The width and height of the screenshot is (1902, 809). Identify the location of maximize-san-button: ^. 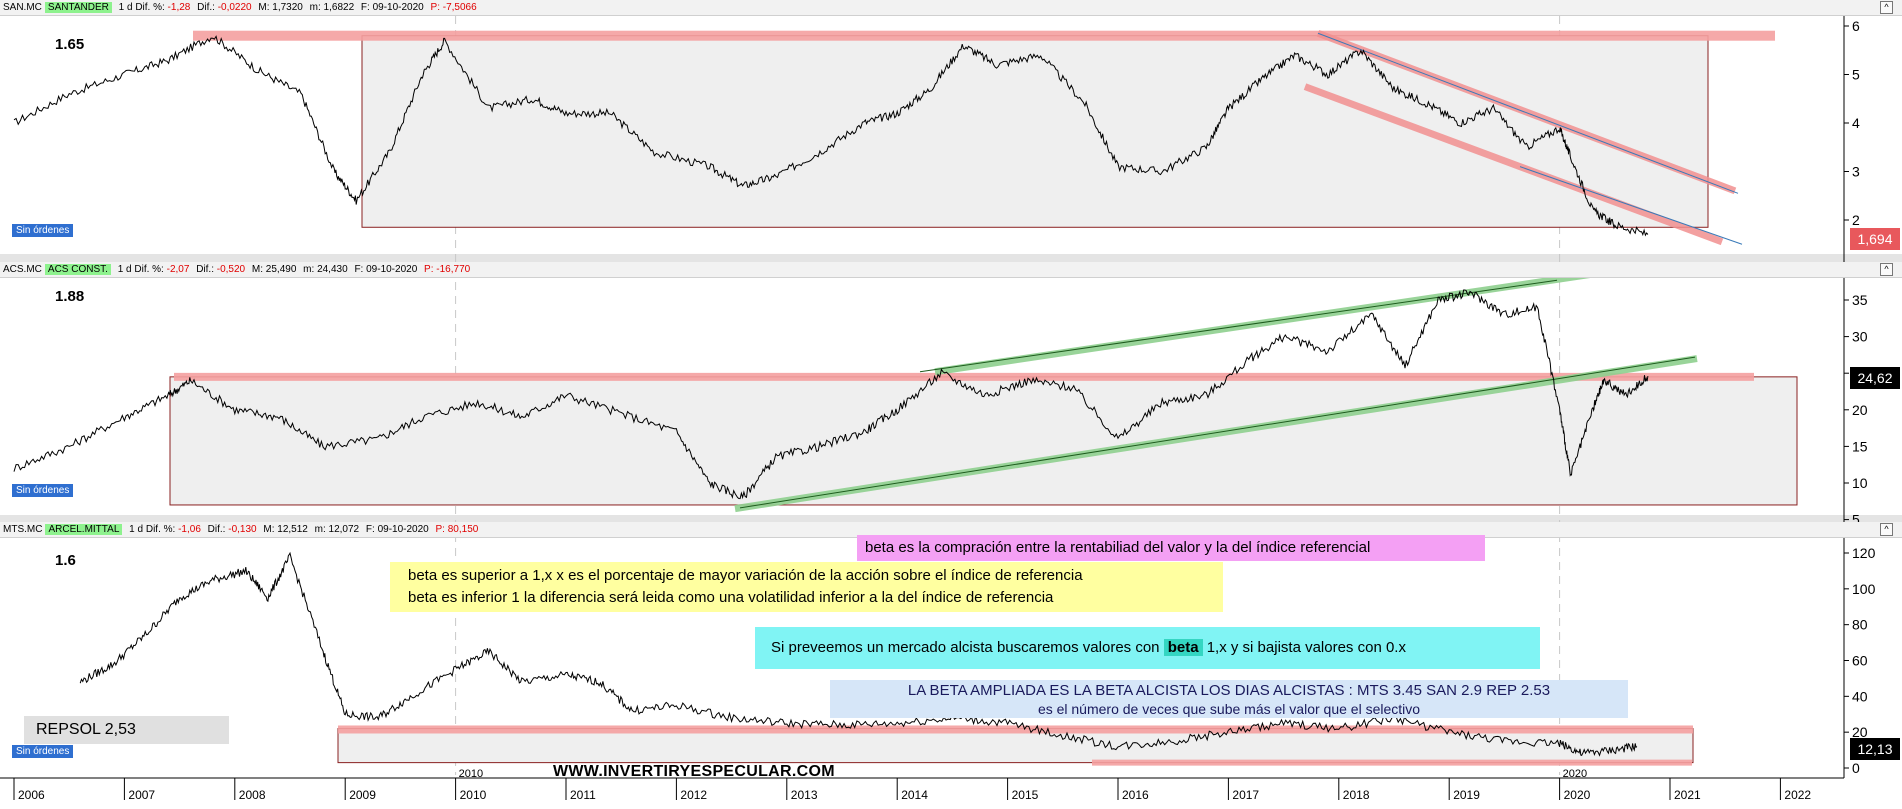
(1886, 7).